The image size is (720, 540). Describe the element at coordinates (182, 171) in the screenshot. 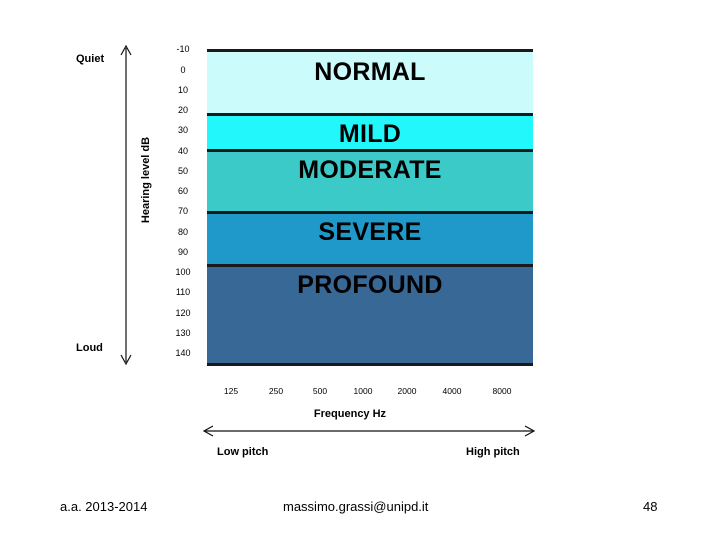

I see `y-tick: 50` at that location.